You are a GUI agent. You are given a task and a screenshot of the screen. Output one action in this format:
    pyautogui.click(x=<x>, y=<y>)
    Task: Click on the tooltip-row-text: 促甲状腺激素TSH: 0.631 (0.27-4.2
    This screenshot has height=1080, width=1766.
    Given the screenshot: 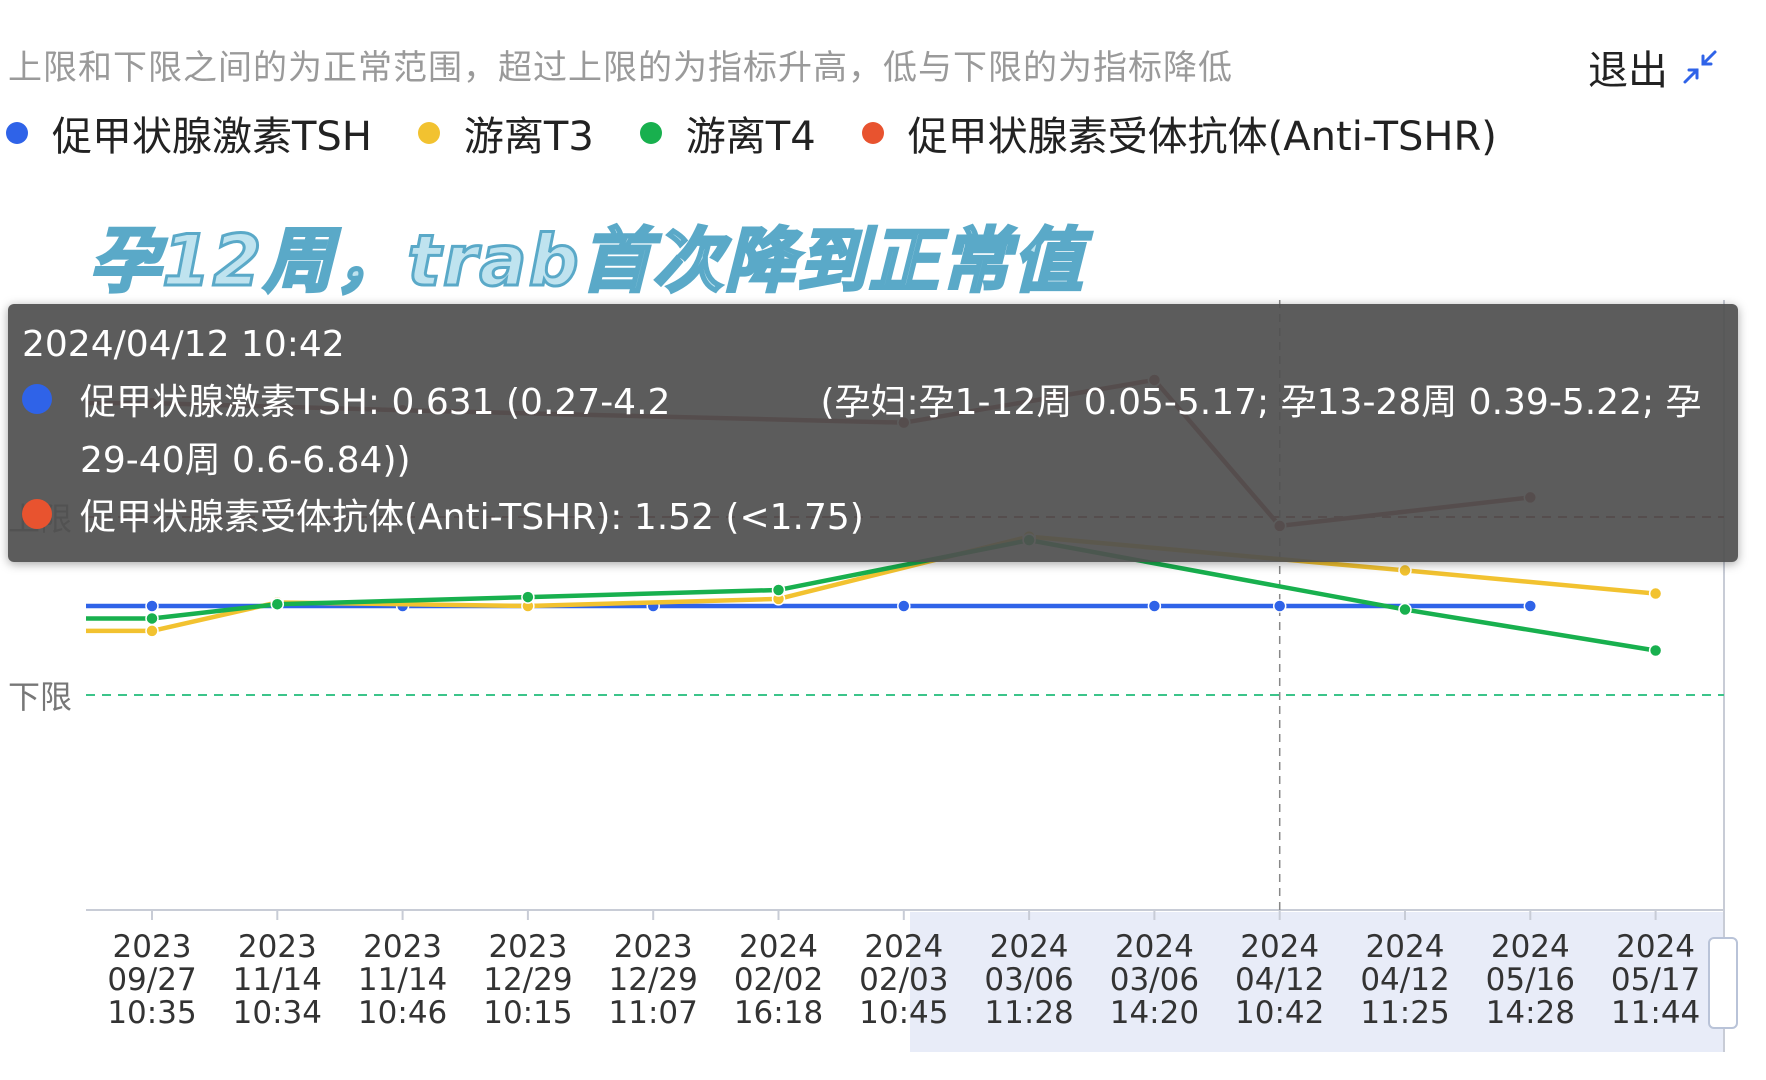 What is the action you would take?
    pyautogui.click(x=375, y=402)
    